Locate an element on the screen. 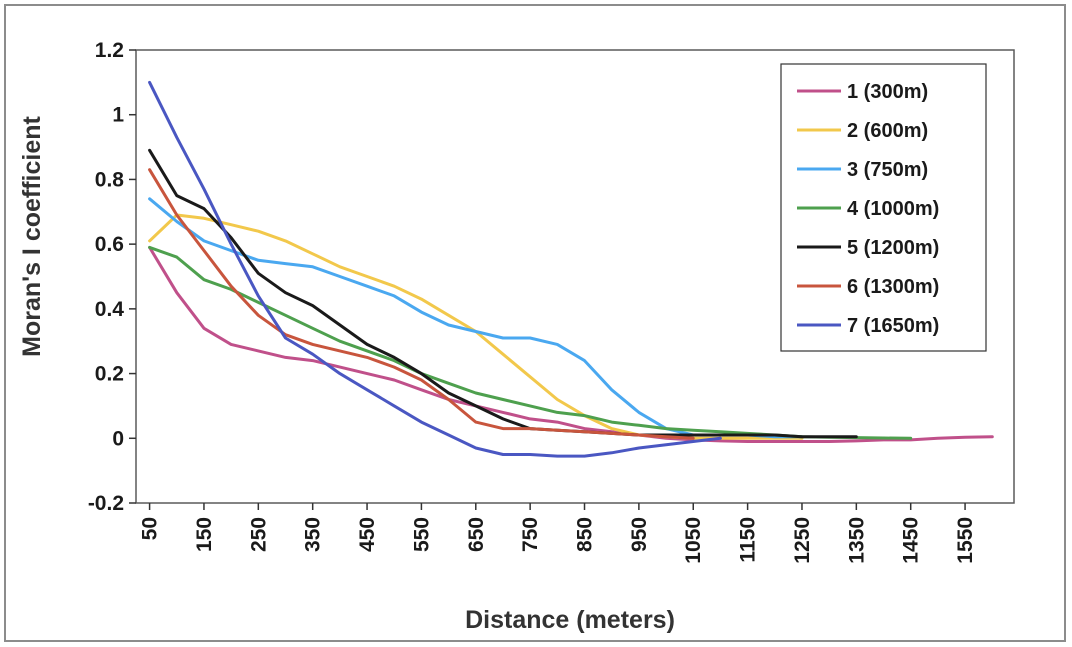  x-tick-label: 550 is located at coordinates (421, 534).